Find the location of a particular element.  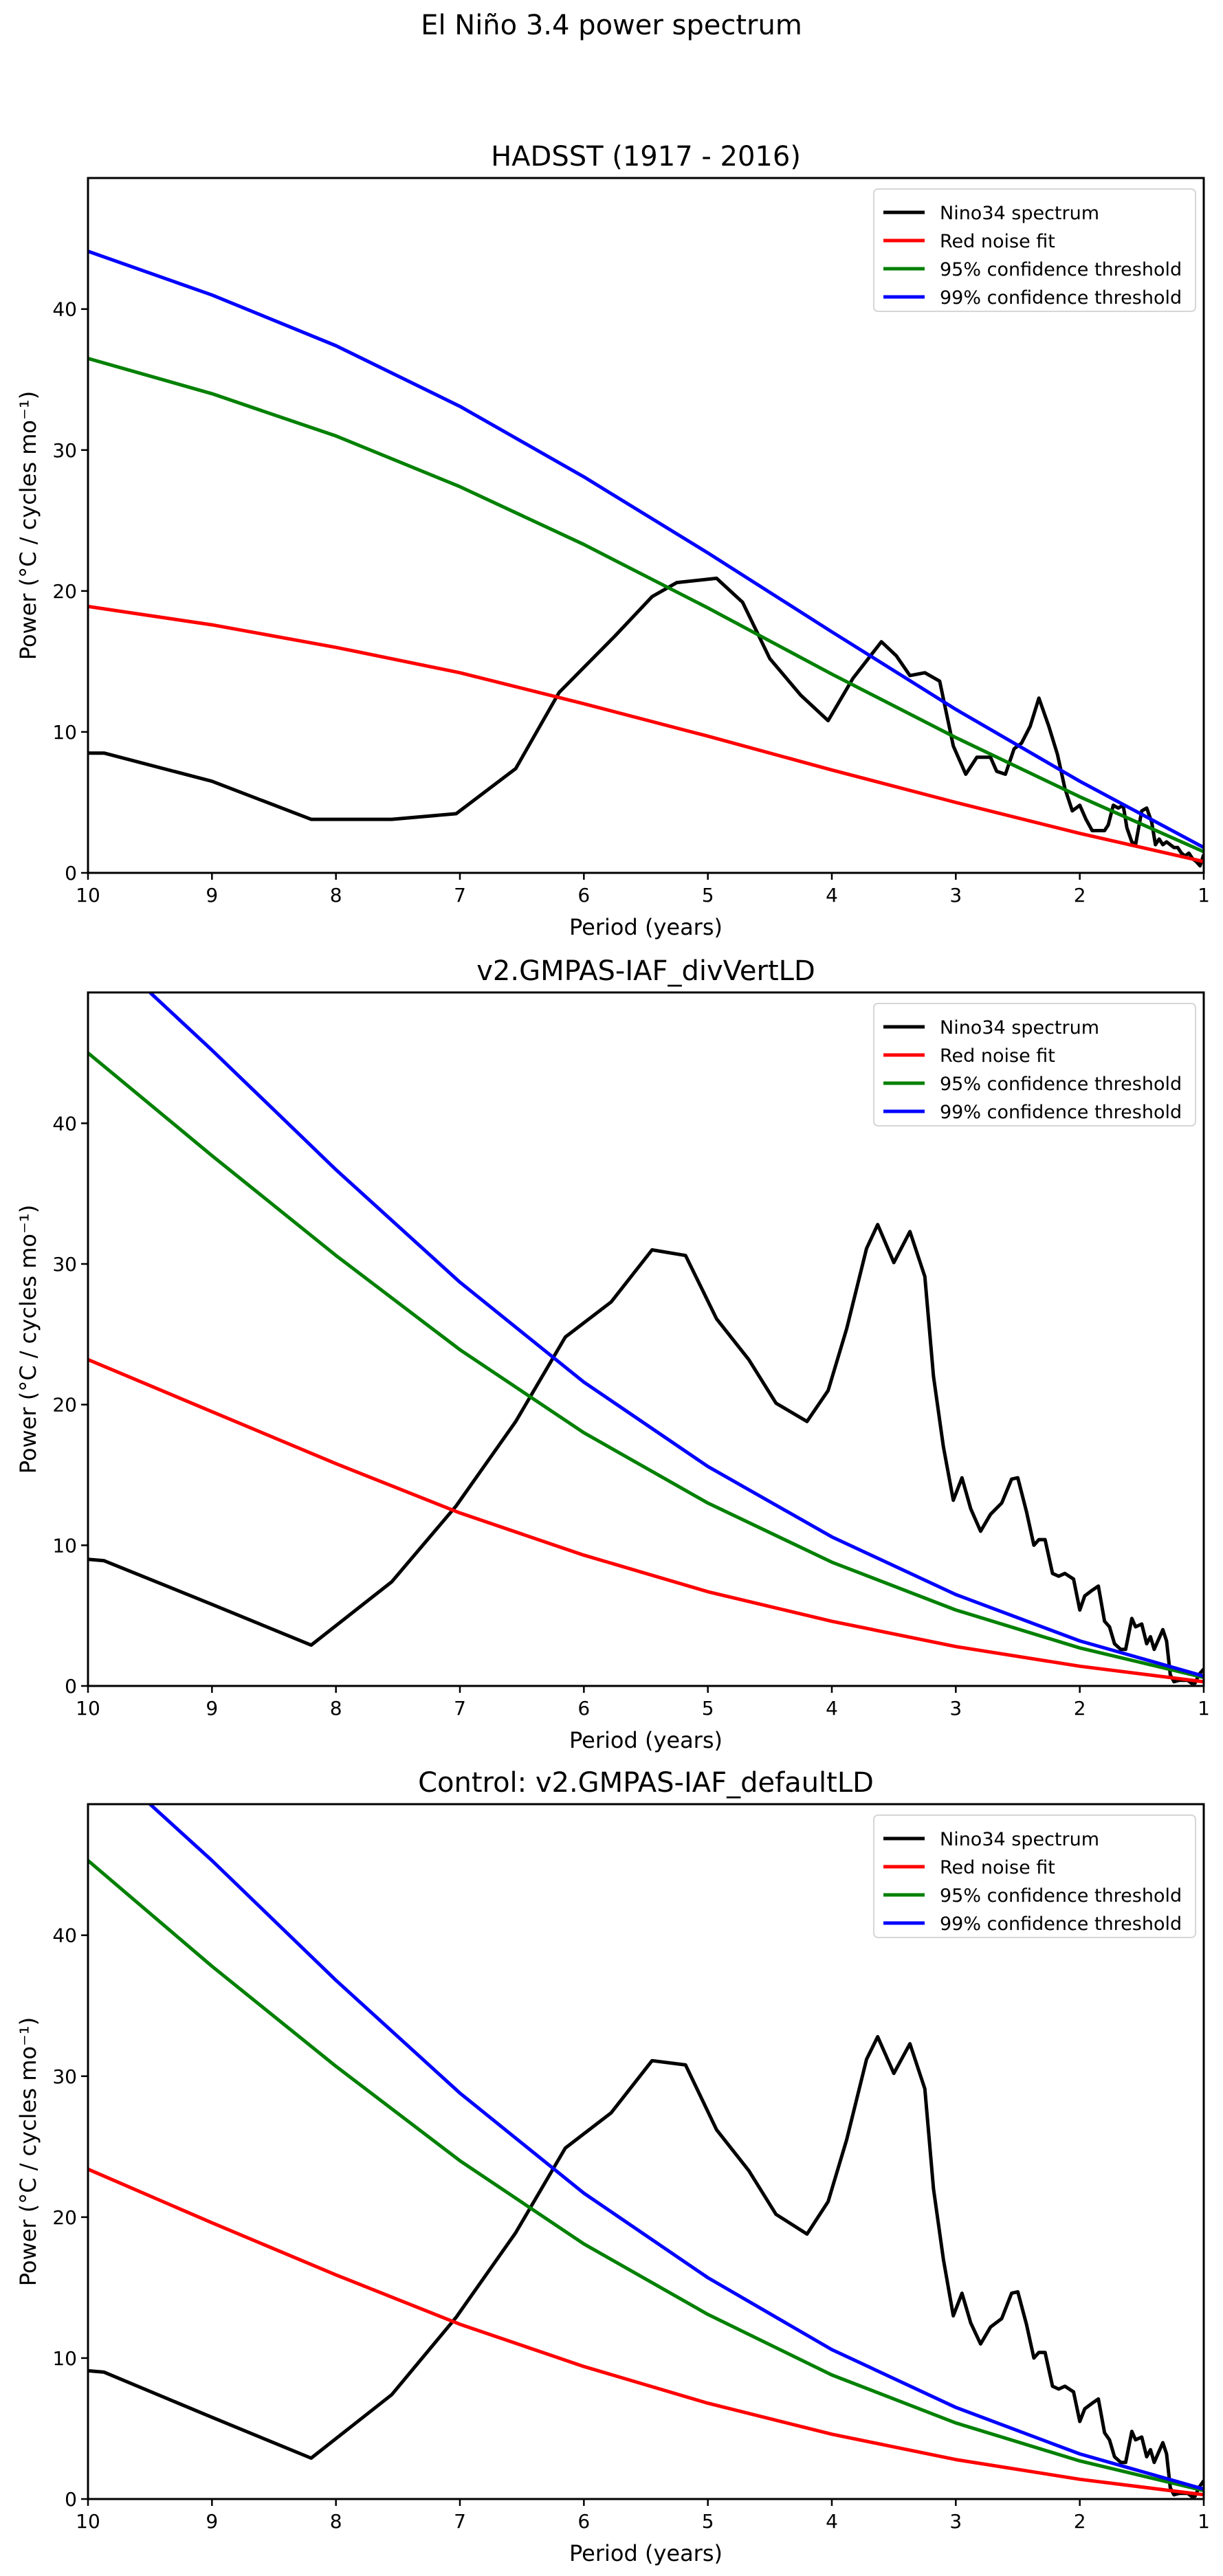

series-line-nino34-spectrum is located at coordinates (646, 722).